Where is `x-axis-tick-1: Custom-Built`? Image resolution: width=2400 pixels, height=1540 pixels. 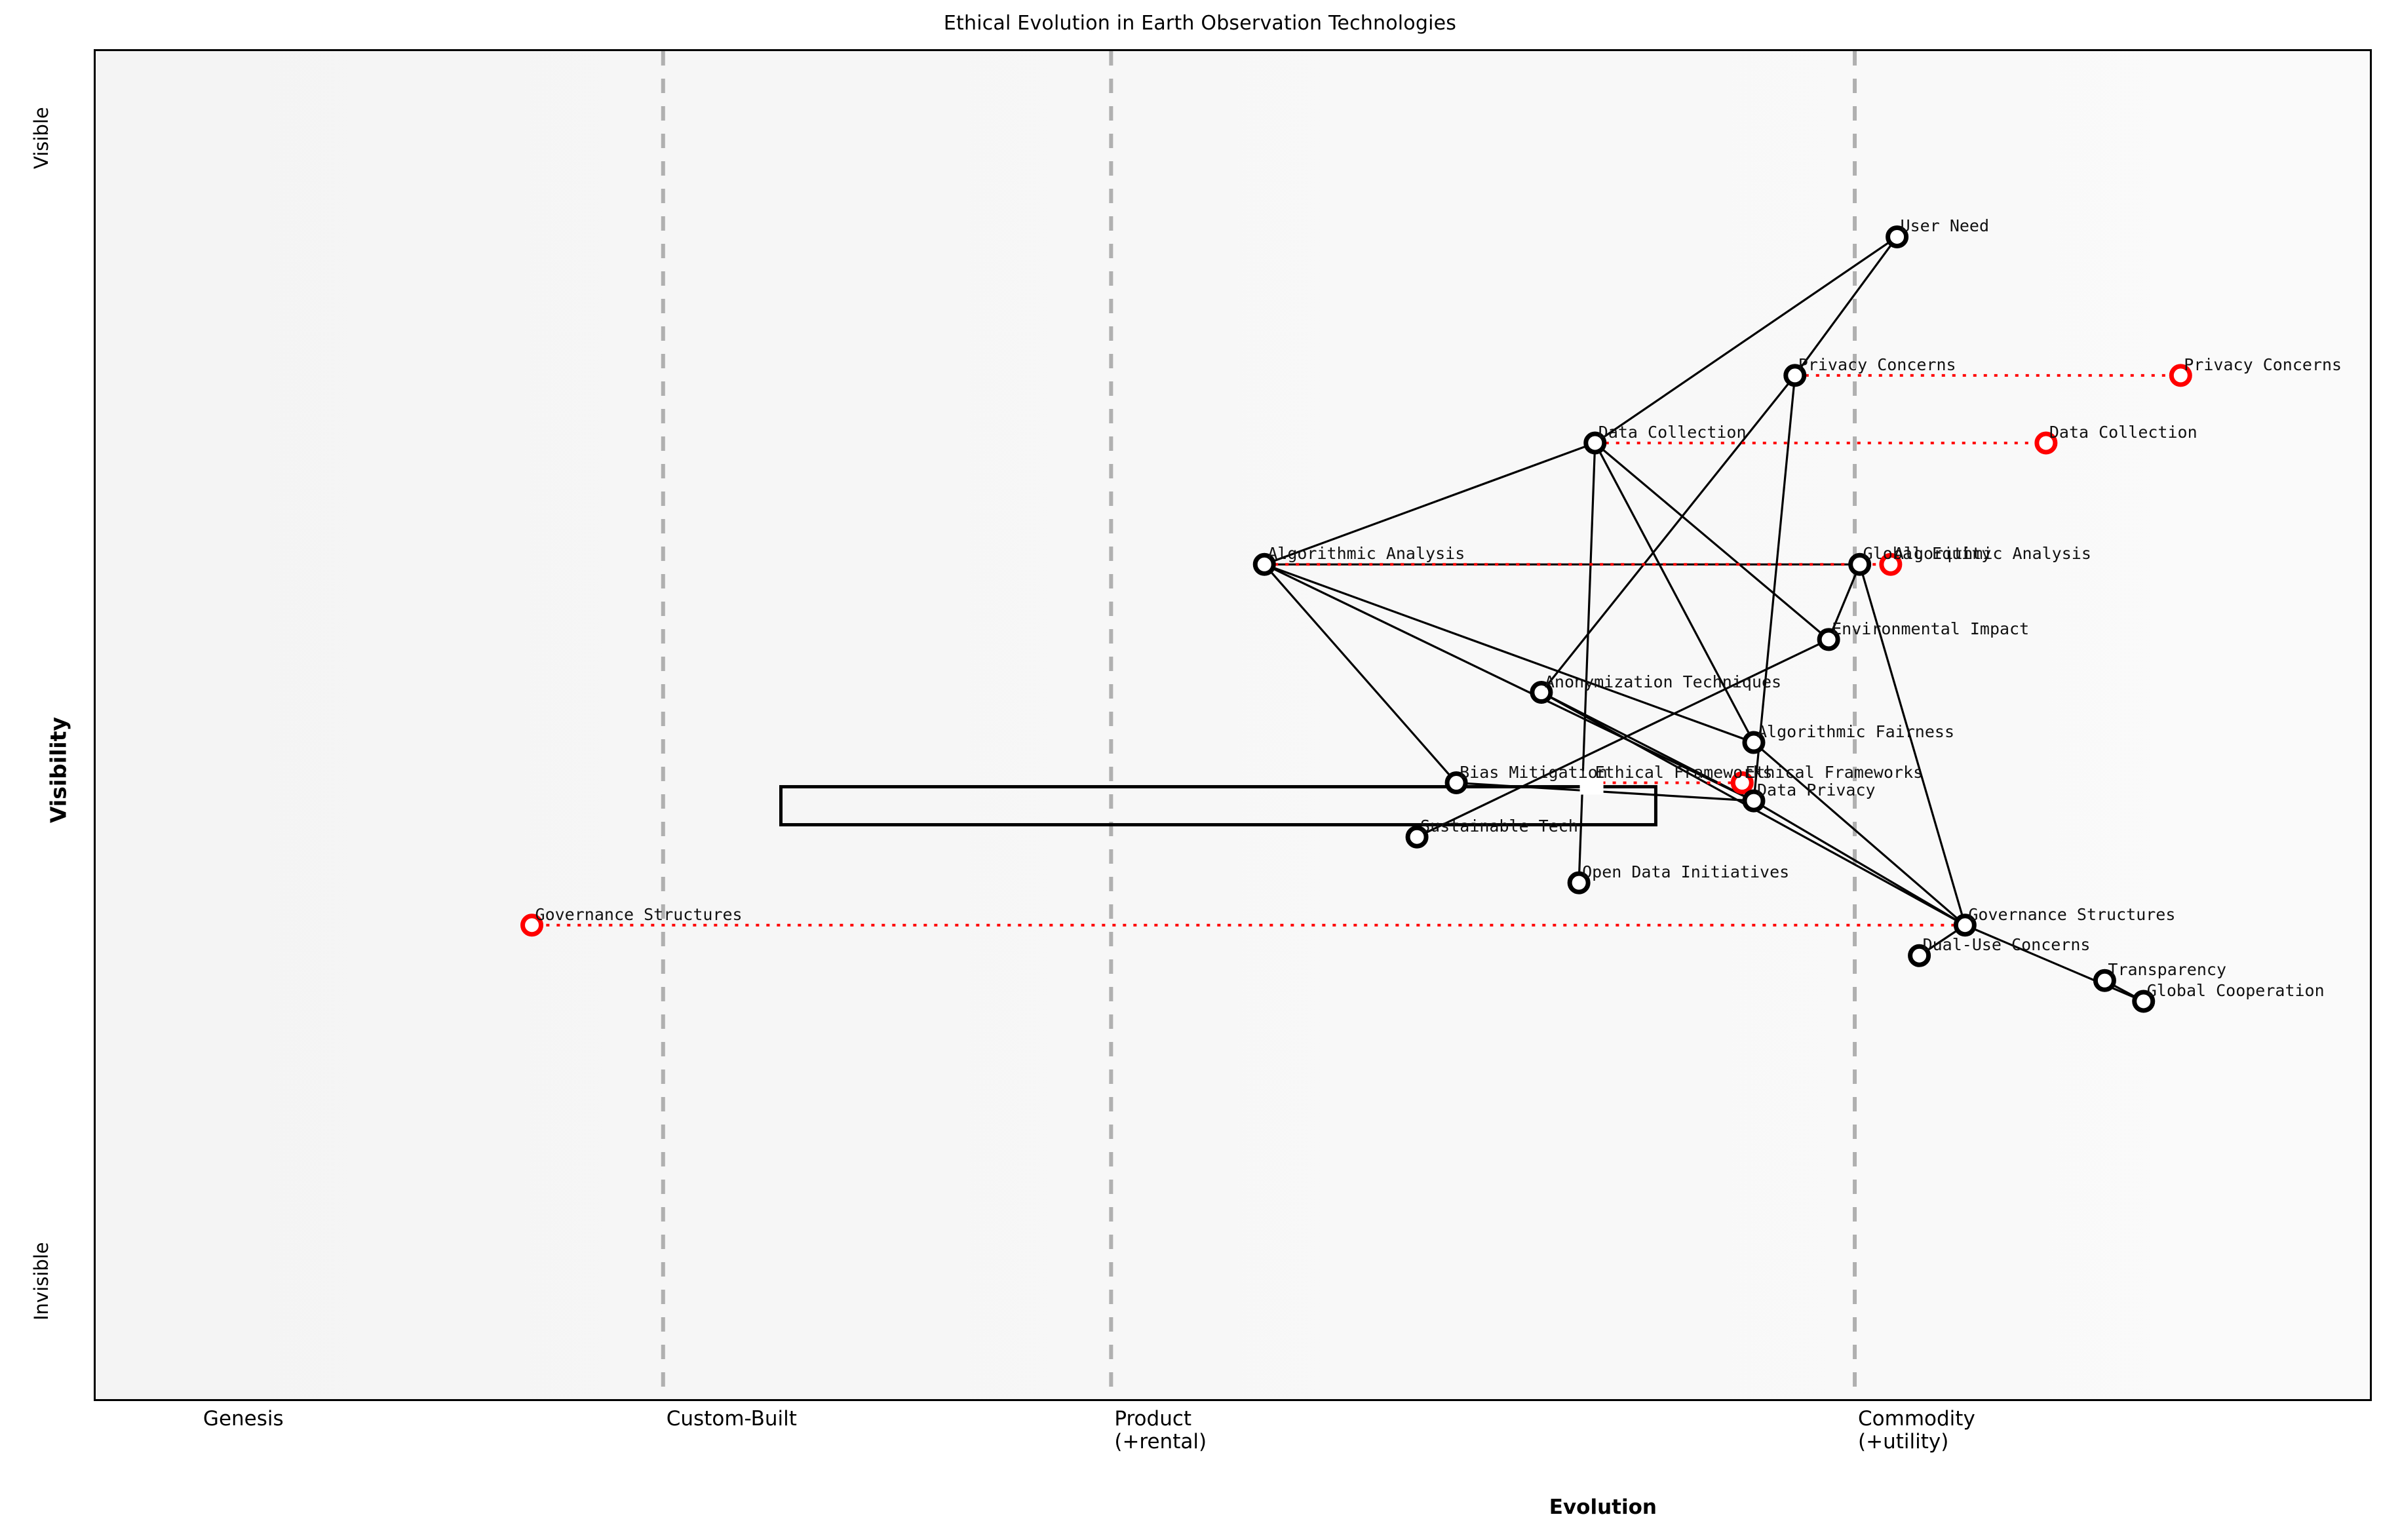 x-axis-tick-1: Custom-Built is located at coordinates (732, 1419).